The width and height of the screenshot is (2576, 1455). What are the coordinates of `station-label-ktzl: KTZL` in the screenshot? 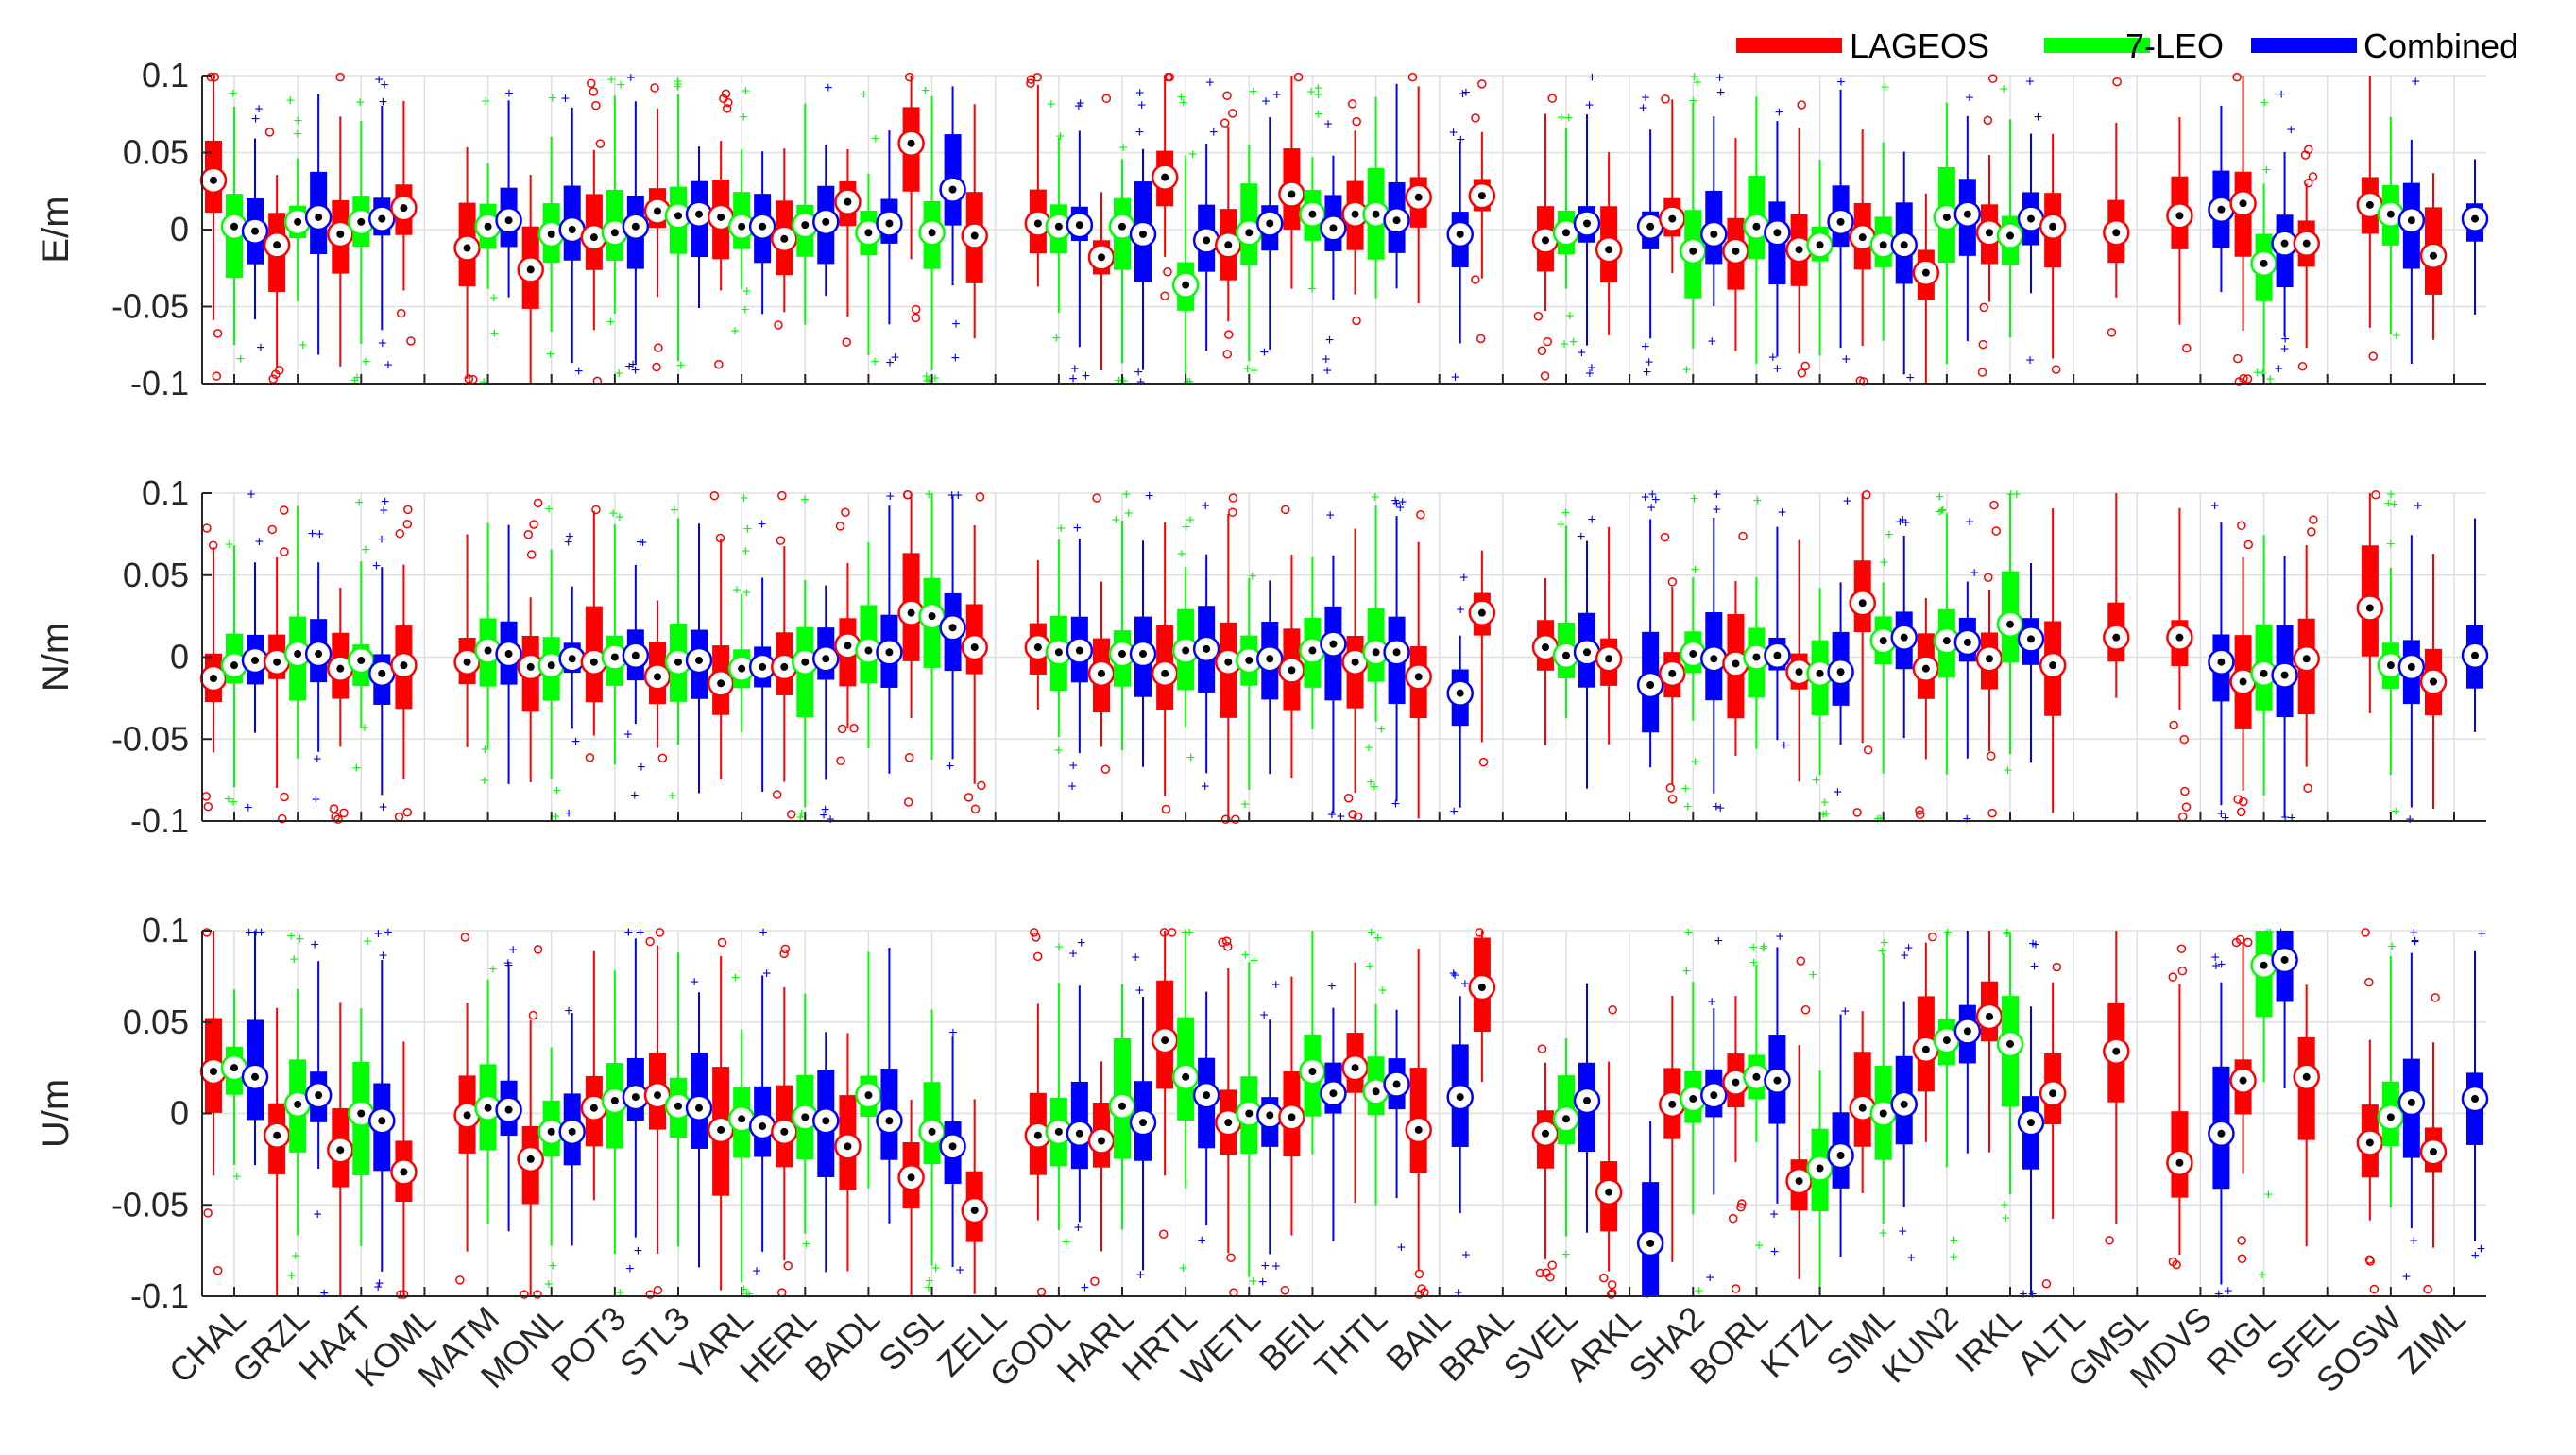 It's located at (1795, 1342).